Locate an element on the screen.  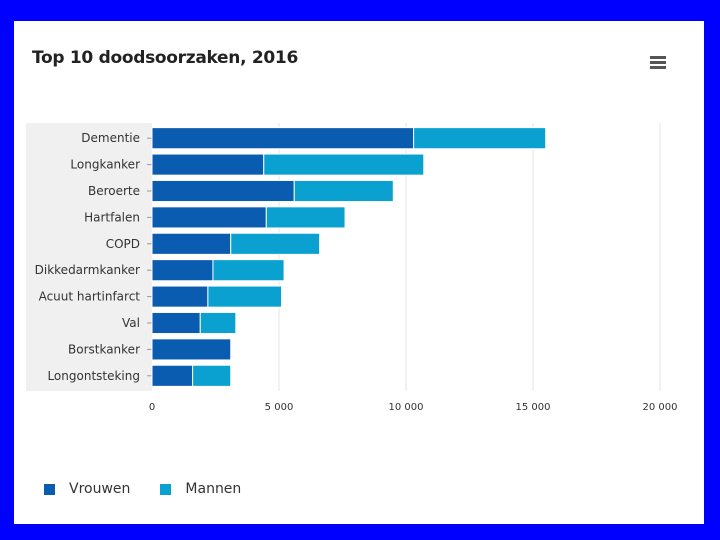
x-tick-label-5000: 5 000 is located at coordinates (279, 407).